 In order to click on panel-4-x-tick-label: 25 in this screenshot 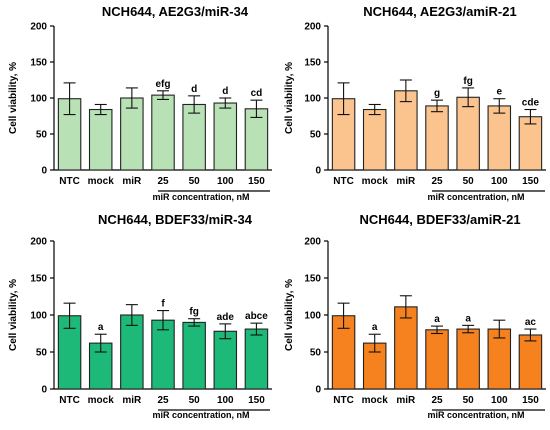, I will do `click(437, 400)`.